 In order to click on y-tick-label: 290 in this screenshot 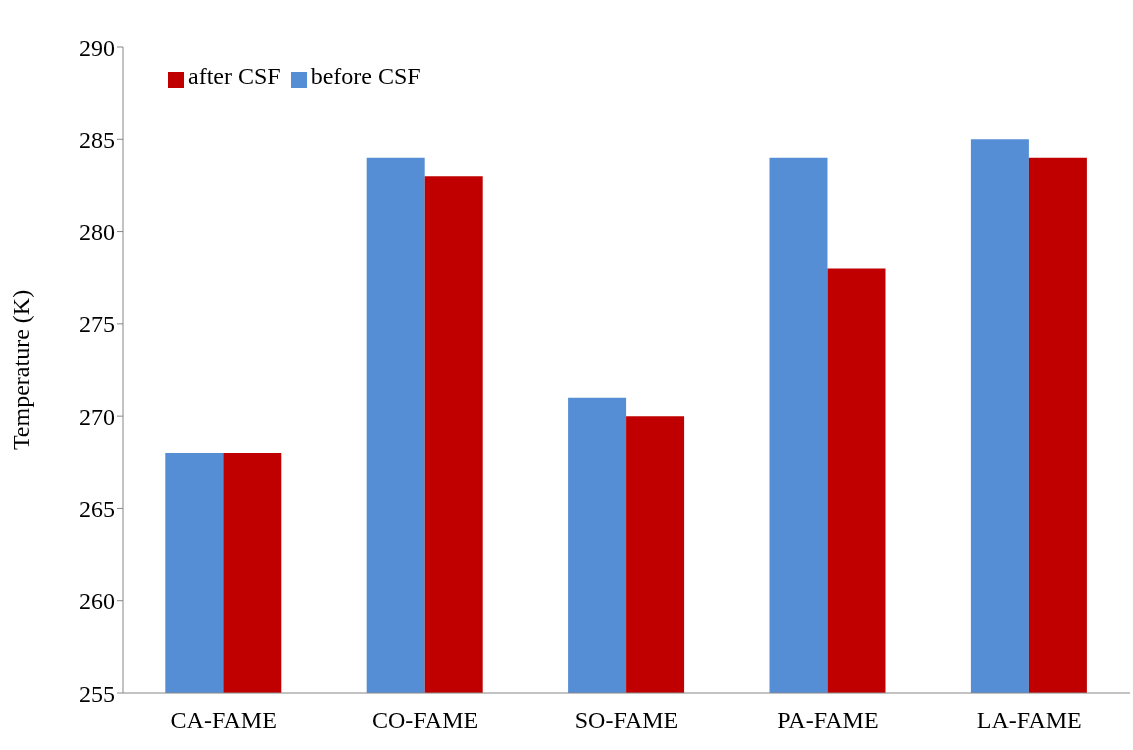, I will do `click(97, 47)`.